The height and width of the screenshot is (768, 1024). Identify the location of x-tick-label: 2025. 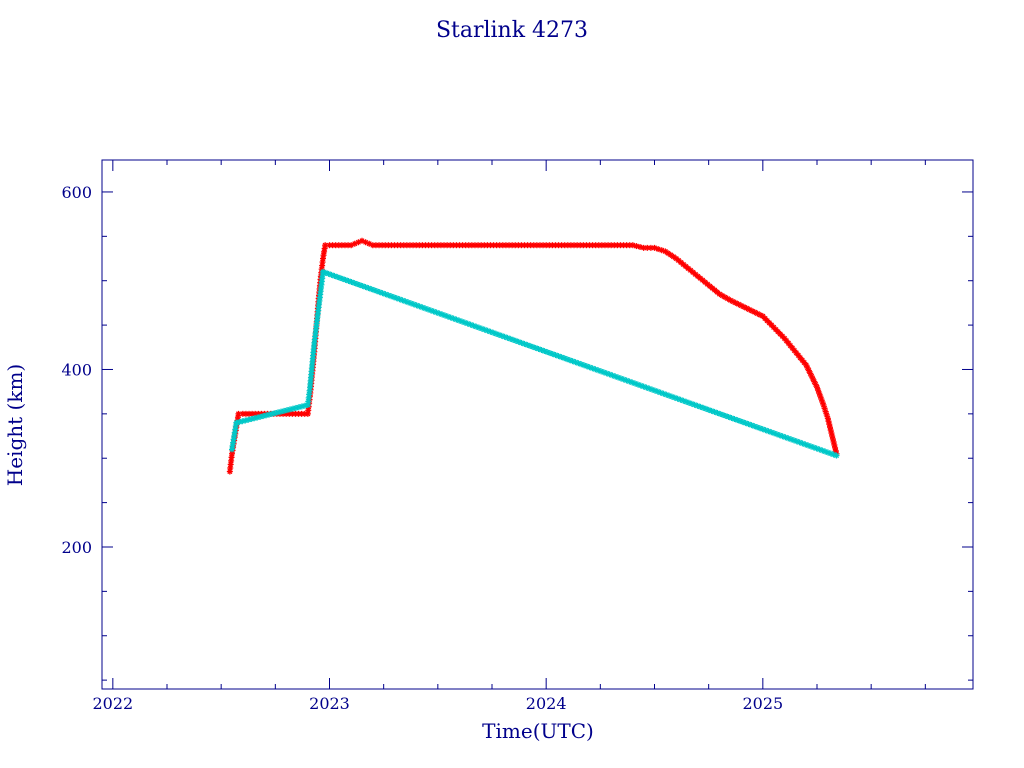
(762, 703).